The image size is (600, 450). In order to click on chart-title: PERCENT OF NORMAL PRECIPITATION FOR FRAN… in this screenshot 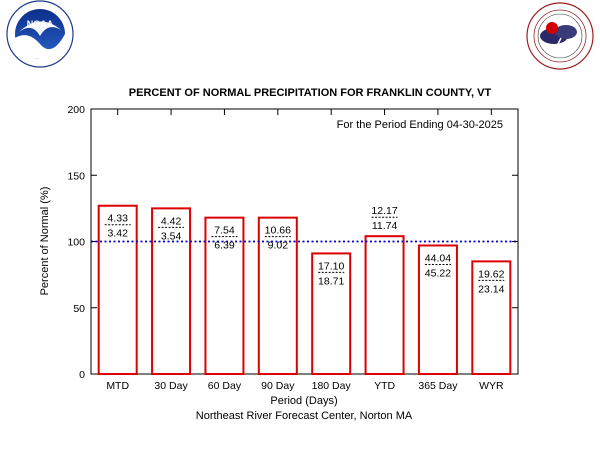, I will do `click(310, 93)`.